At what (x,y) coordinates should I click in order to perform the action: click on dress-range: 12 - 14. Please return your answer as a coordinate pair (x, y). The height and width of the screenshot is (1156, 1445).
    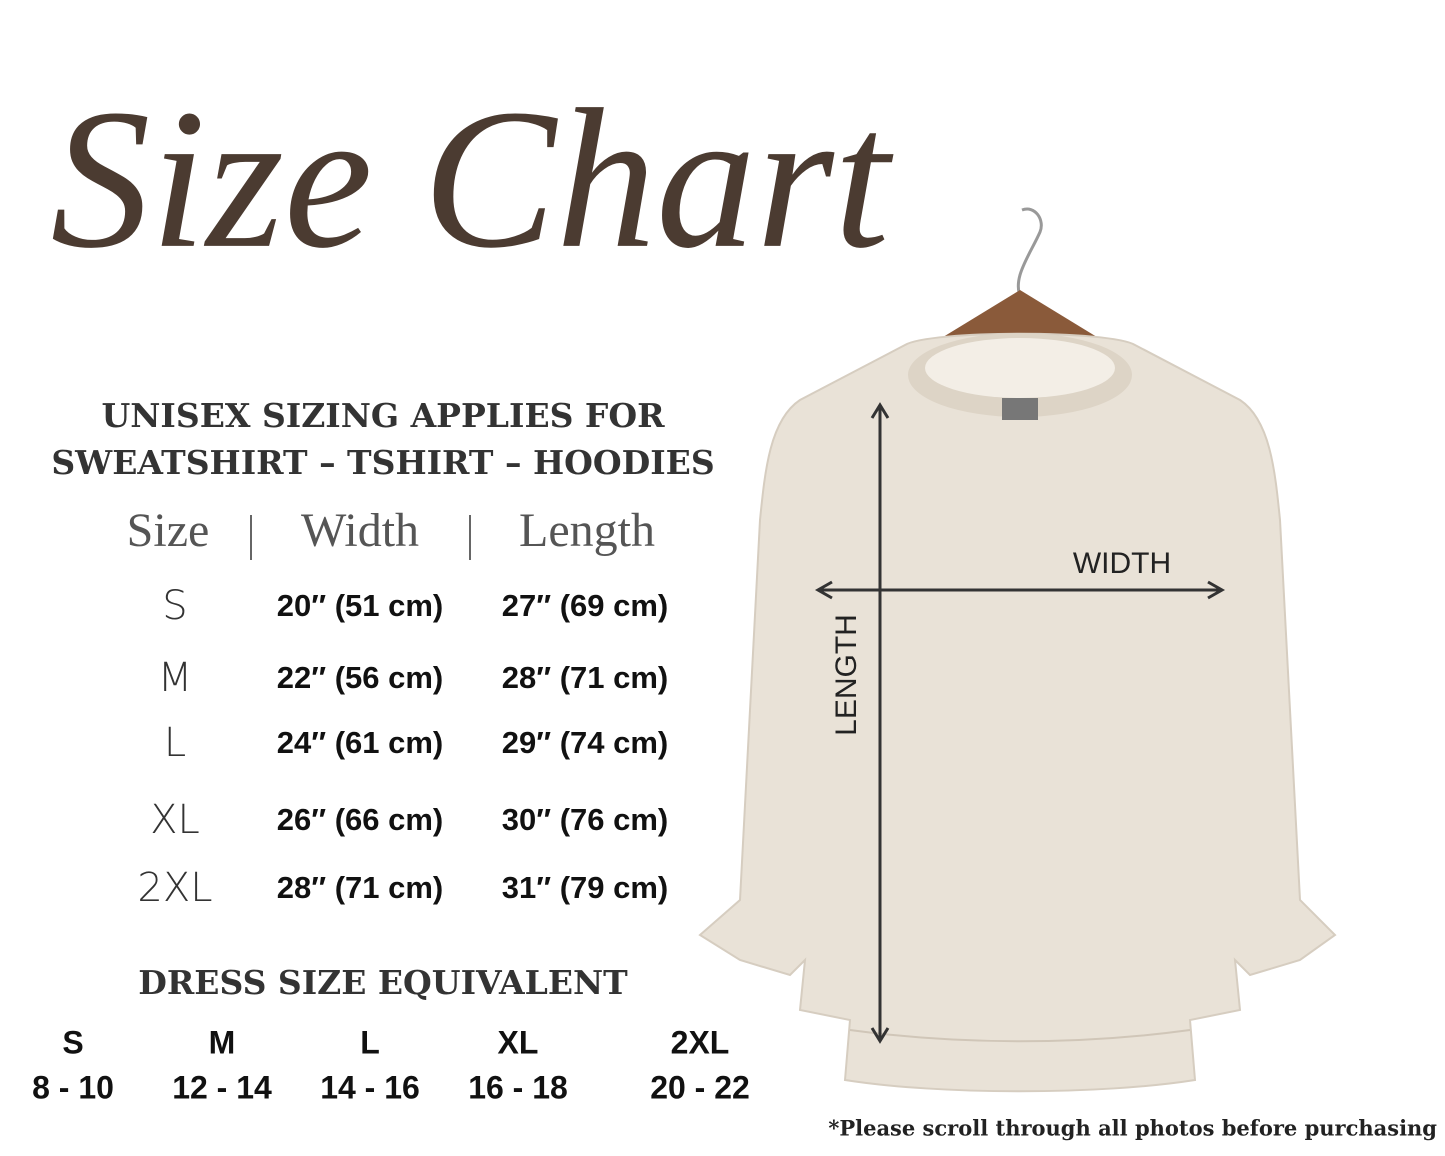
    Looking at the image, I should click on (222, 1087).